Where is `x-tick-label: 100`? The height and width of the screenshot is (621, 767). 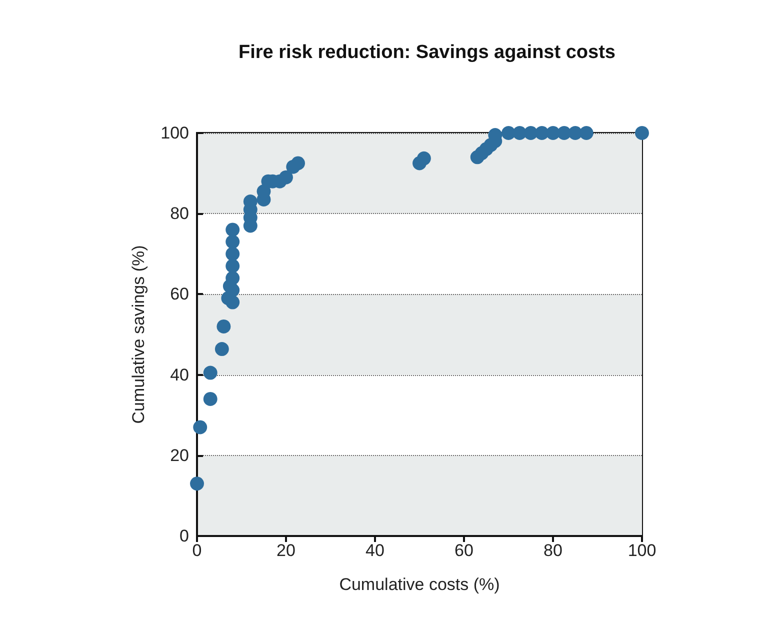 x-tick-label: 100 is located at coordinates (642, 550).